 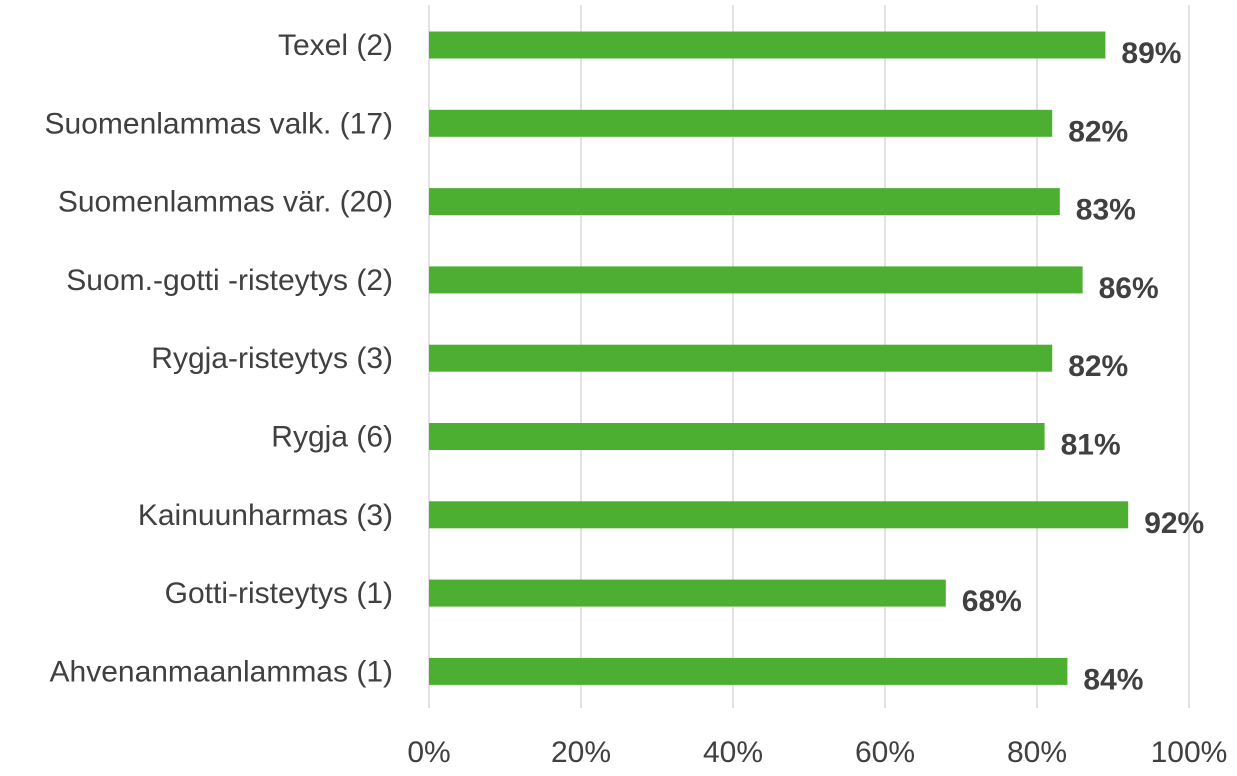 I want to click on category-label: Suomenlammas vär. (20), so click(x=225, y=202).